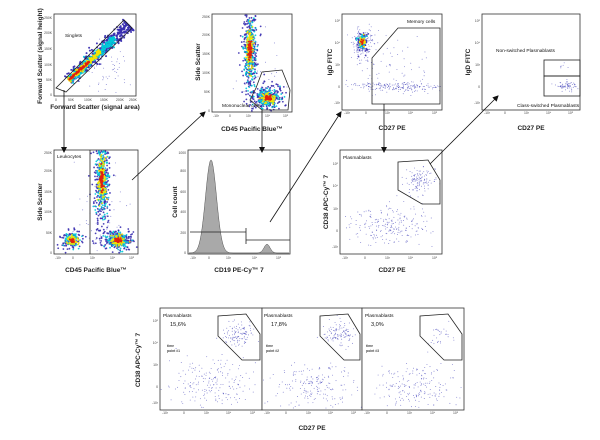  I want to click on y-ticks-leukocytes: 0 50K 100K 150K 200K 250K, so click(48, 203).